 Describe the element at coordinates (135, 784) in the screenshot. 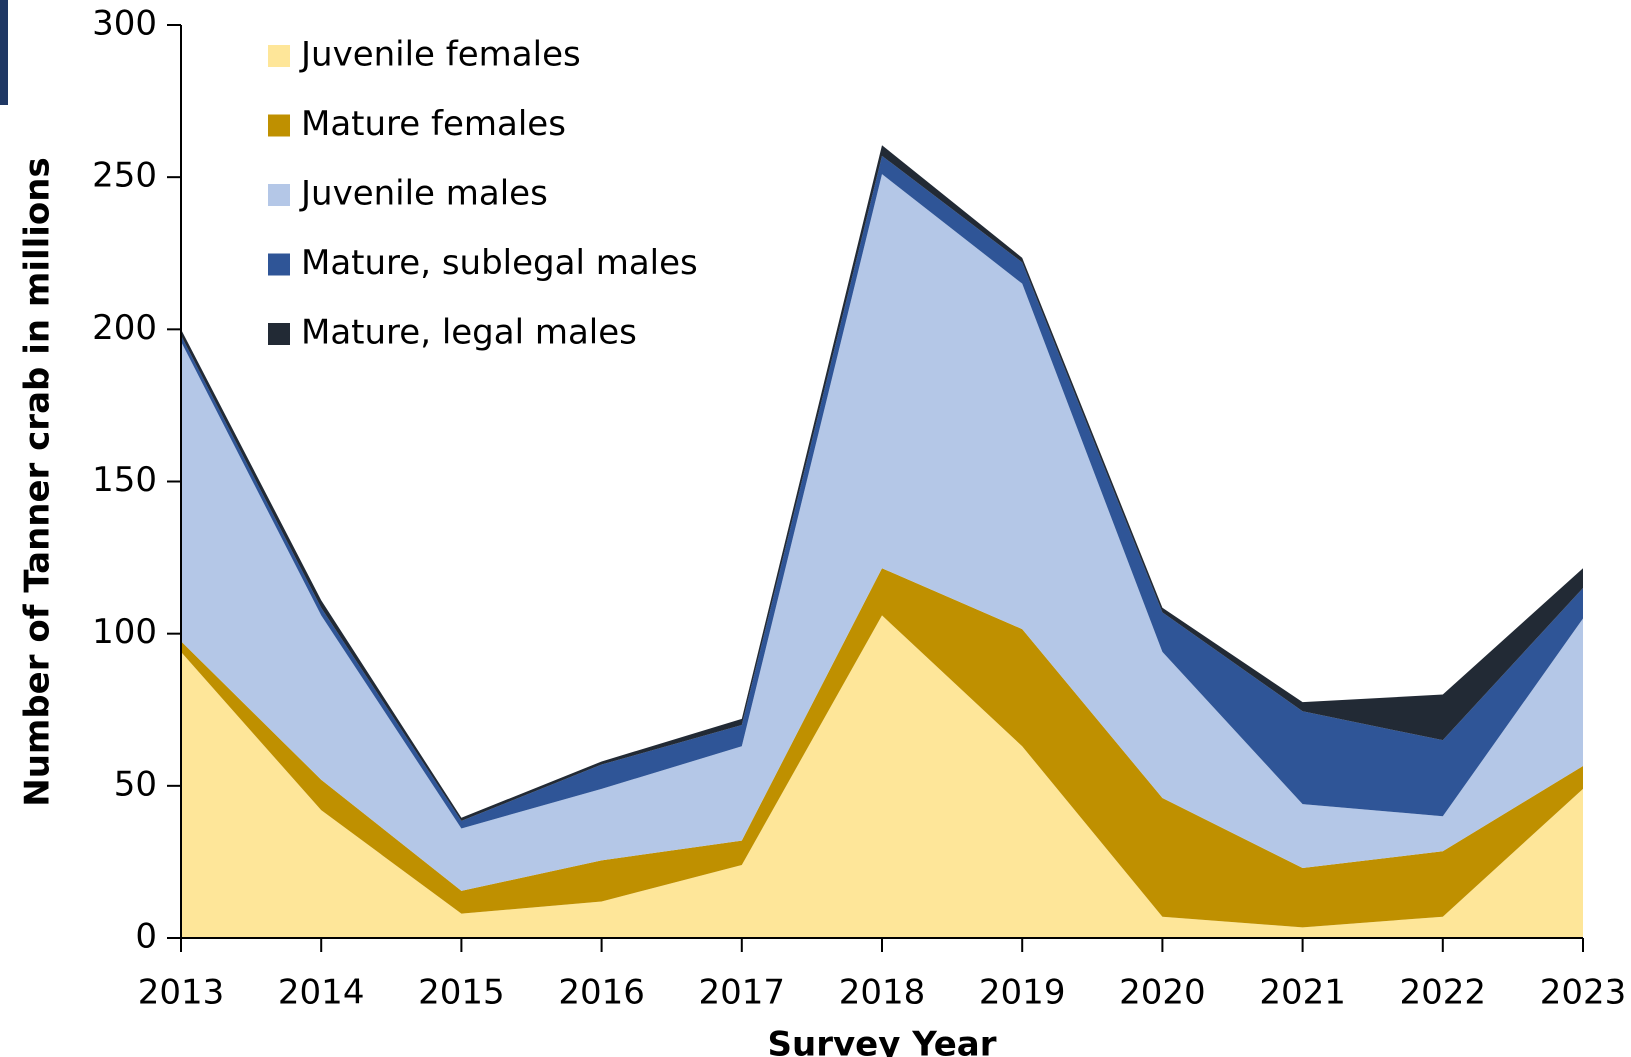

I see `y-tick-label: 50` at that location.